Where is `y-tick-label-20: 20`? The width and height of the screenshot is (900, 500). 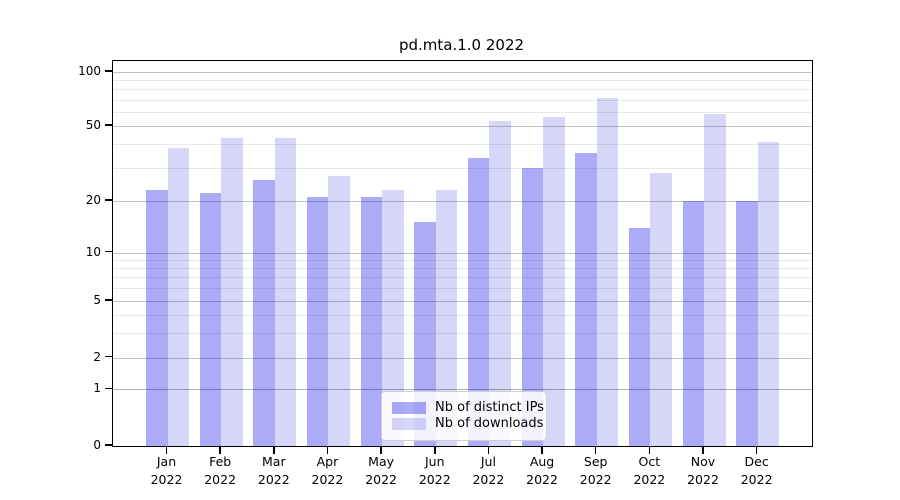 y-tick-label-20: 20 is located at coordinates (93, 200).